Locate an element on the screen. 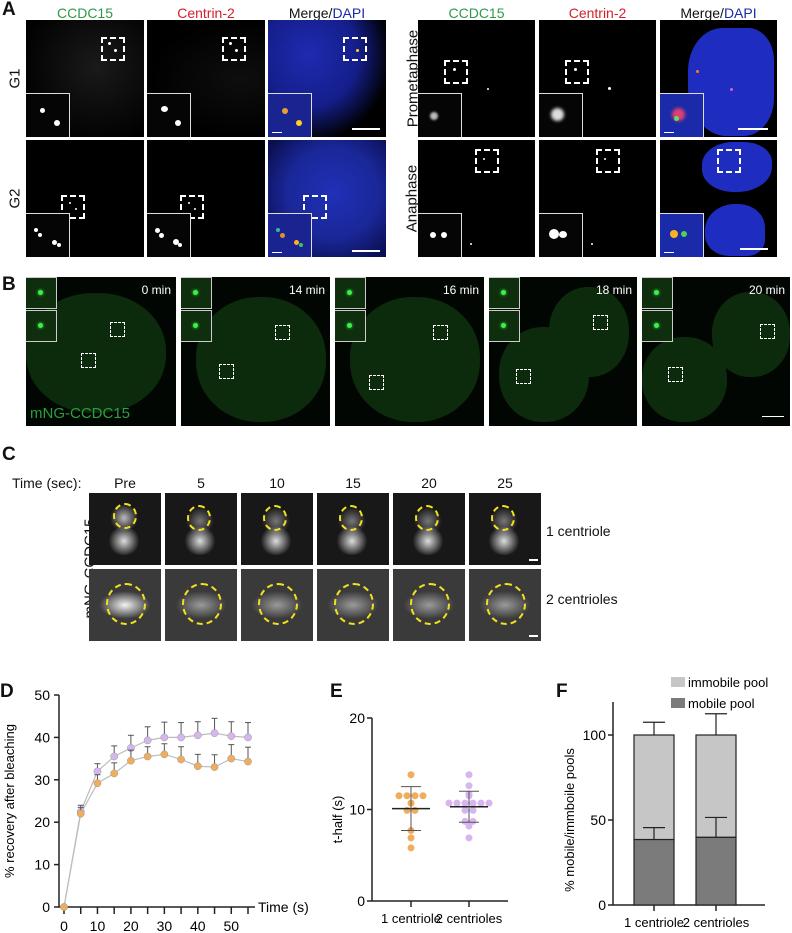 Image resolution: width=792 pixels, height=933 pixels. image-g2-merge is located at coordinates (327, 198).